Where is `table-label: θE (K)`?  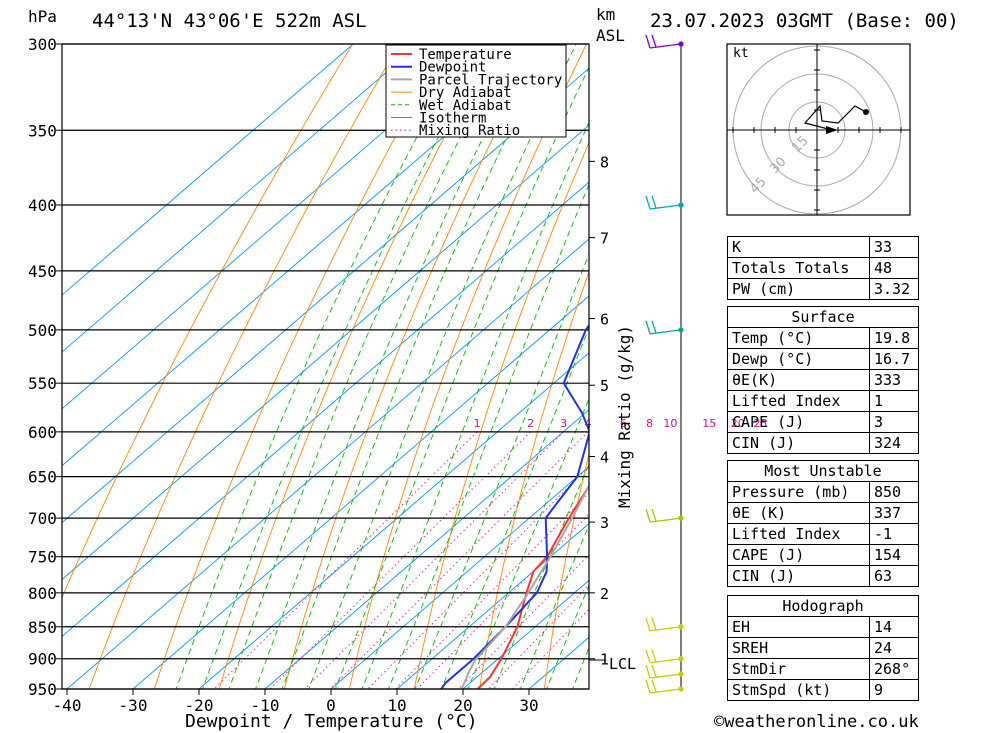
table-label: θE (K) is located at coordinates (798, 513).